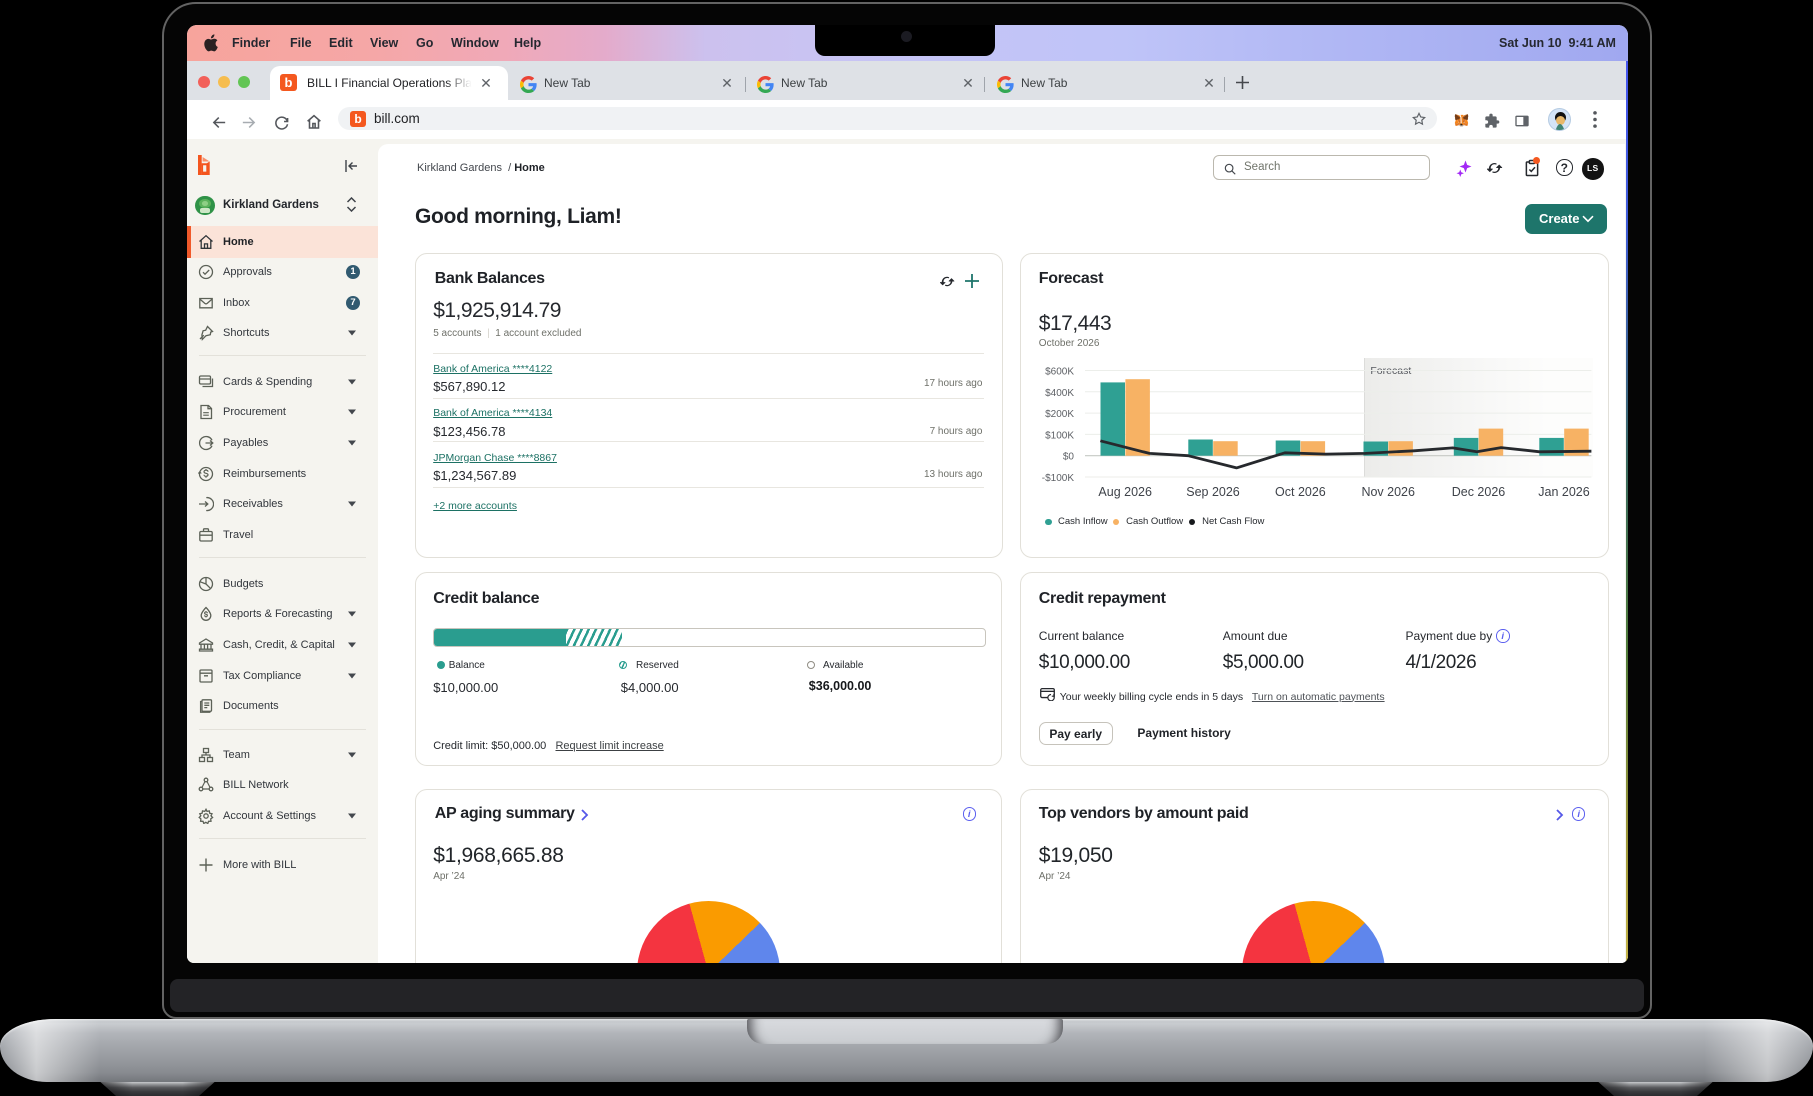  I want to click on svg-text: $600K, so click(1059, 372).